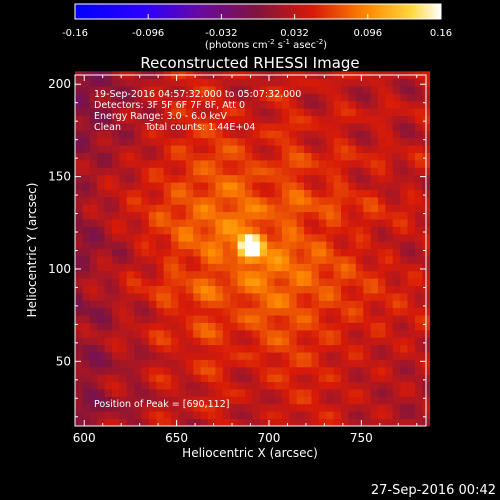  Describe the element at coordinates (441, 33) in the screenshot. I see `colorbar-tick-label: 0.16` at that location.